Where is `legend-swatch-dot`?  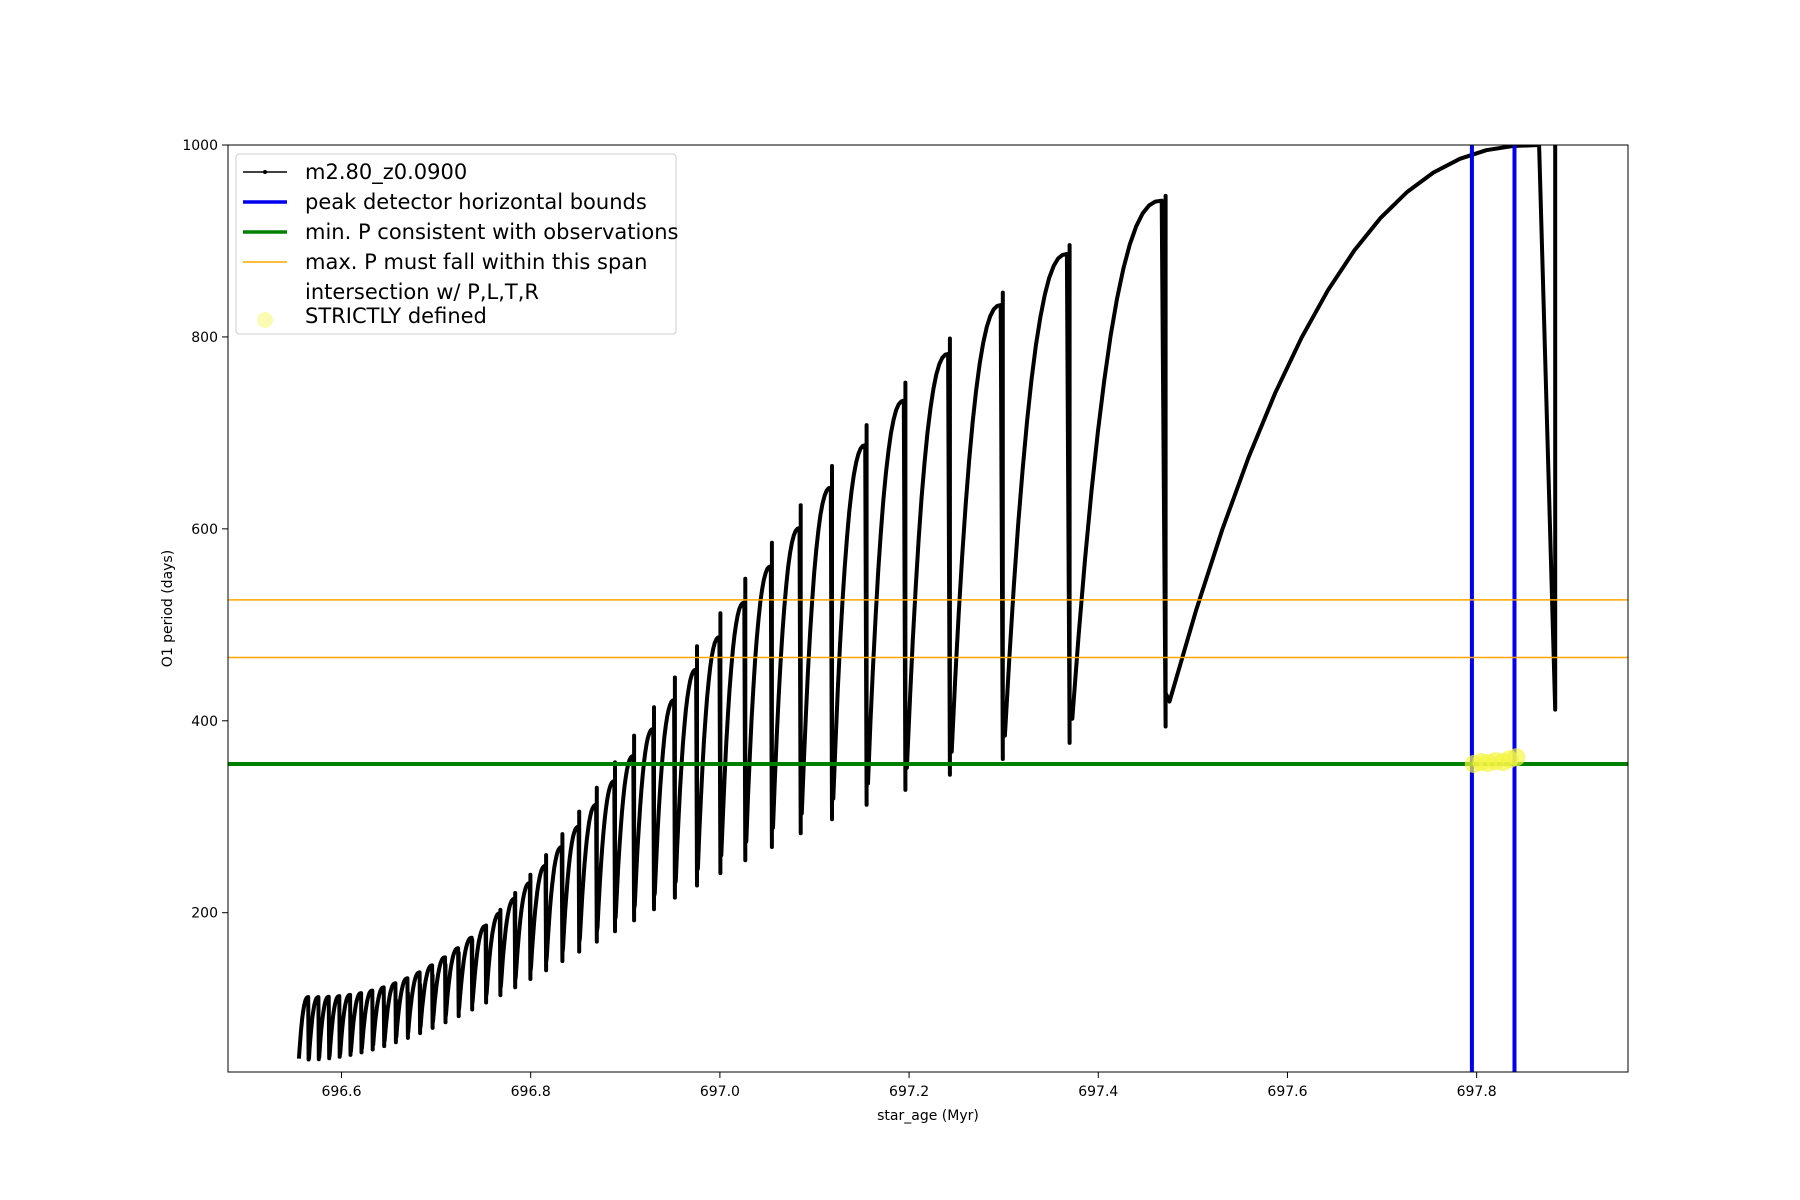
legend-swatch-dot is located at coordinates (265, 172).